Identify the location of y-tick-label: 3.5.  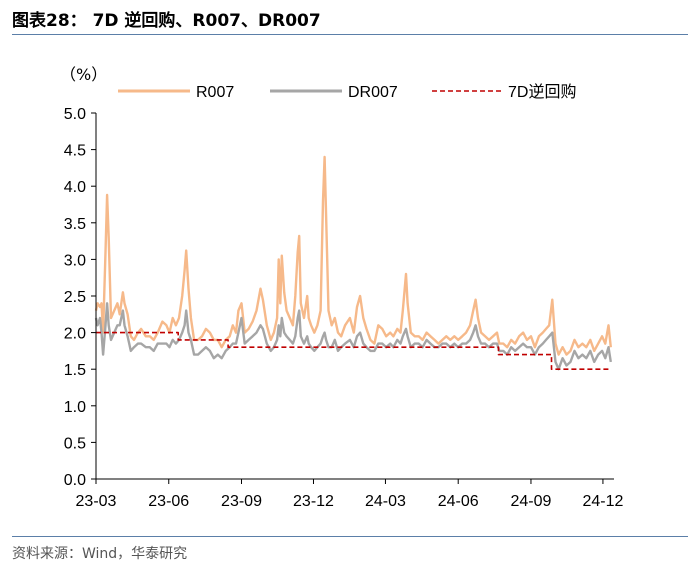
(75, 224).